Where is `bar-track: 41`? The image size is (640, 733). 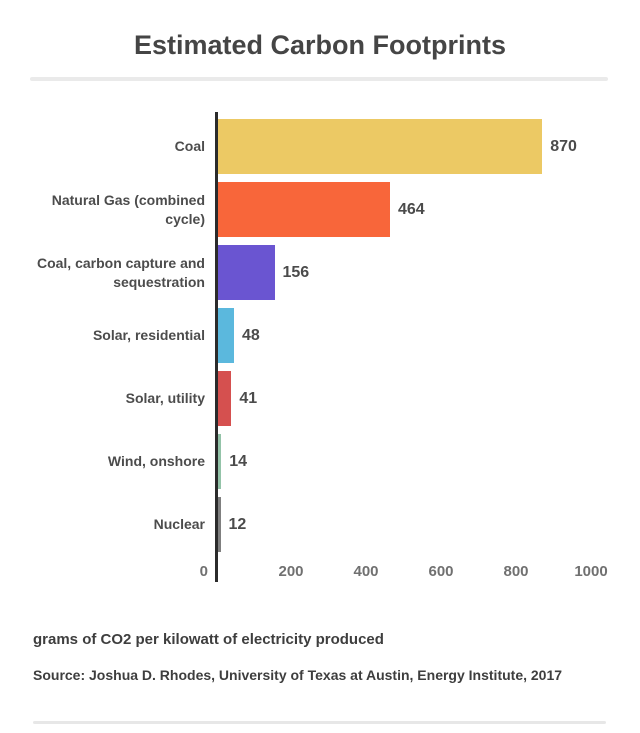 bar-track: 41 is located at coordinates (428, 398).